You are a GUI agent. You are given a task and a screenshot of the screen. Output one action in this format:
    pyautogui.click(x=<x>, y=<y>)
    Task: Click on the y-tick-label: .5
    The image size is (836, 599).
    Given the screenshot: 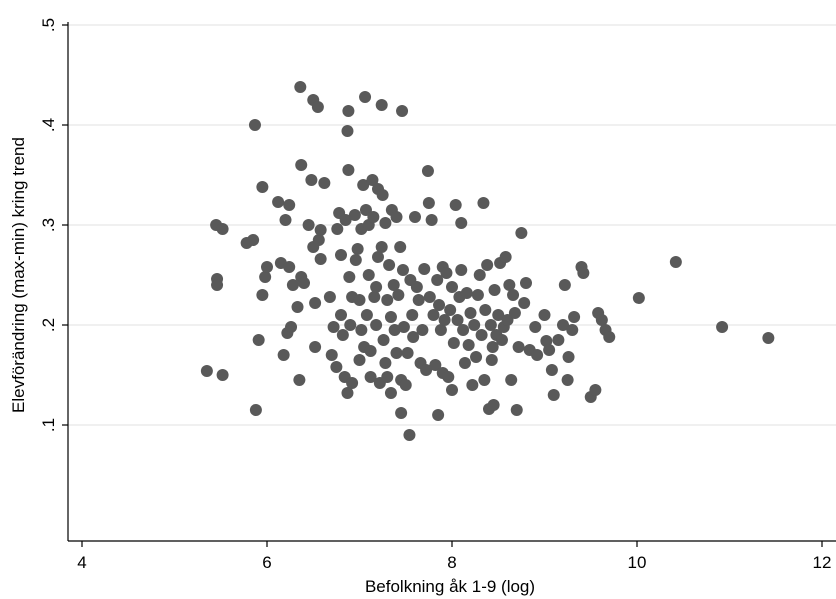 What is the action you would take?
    pyautogui.click(x=48, y=25)
    